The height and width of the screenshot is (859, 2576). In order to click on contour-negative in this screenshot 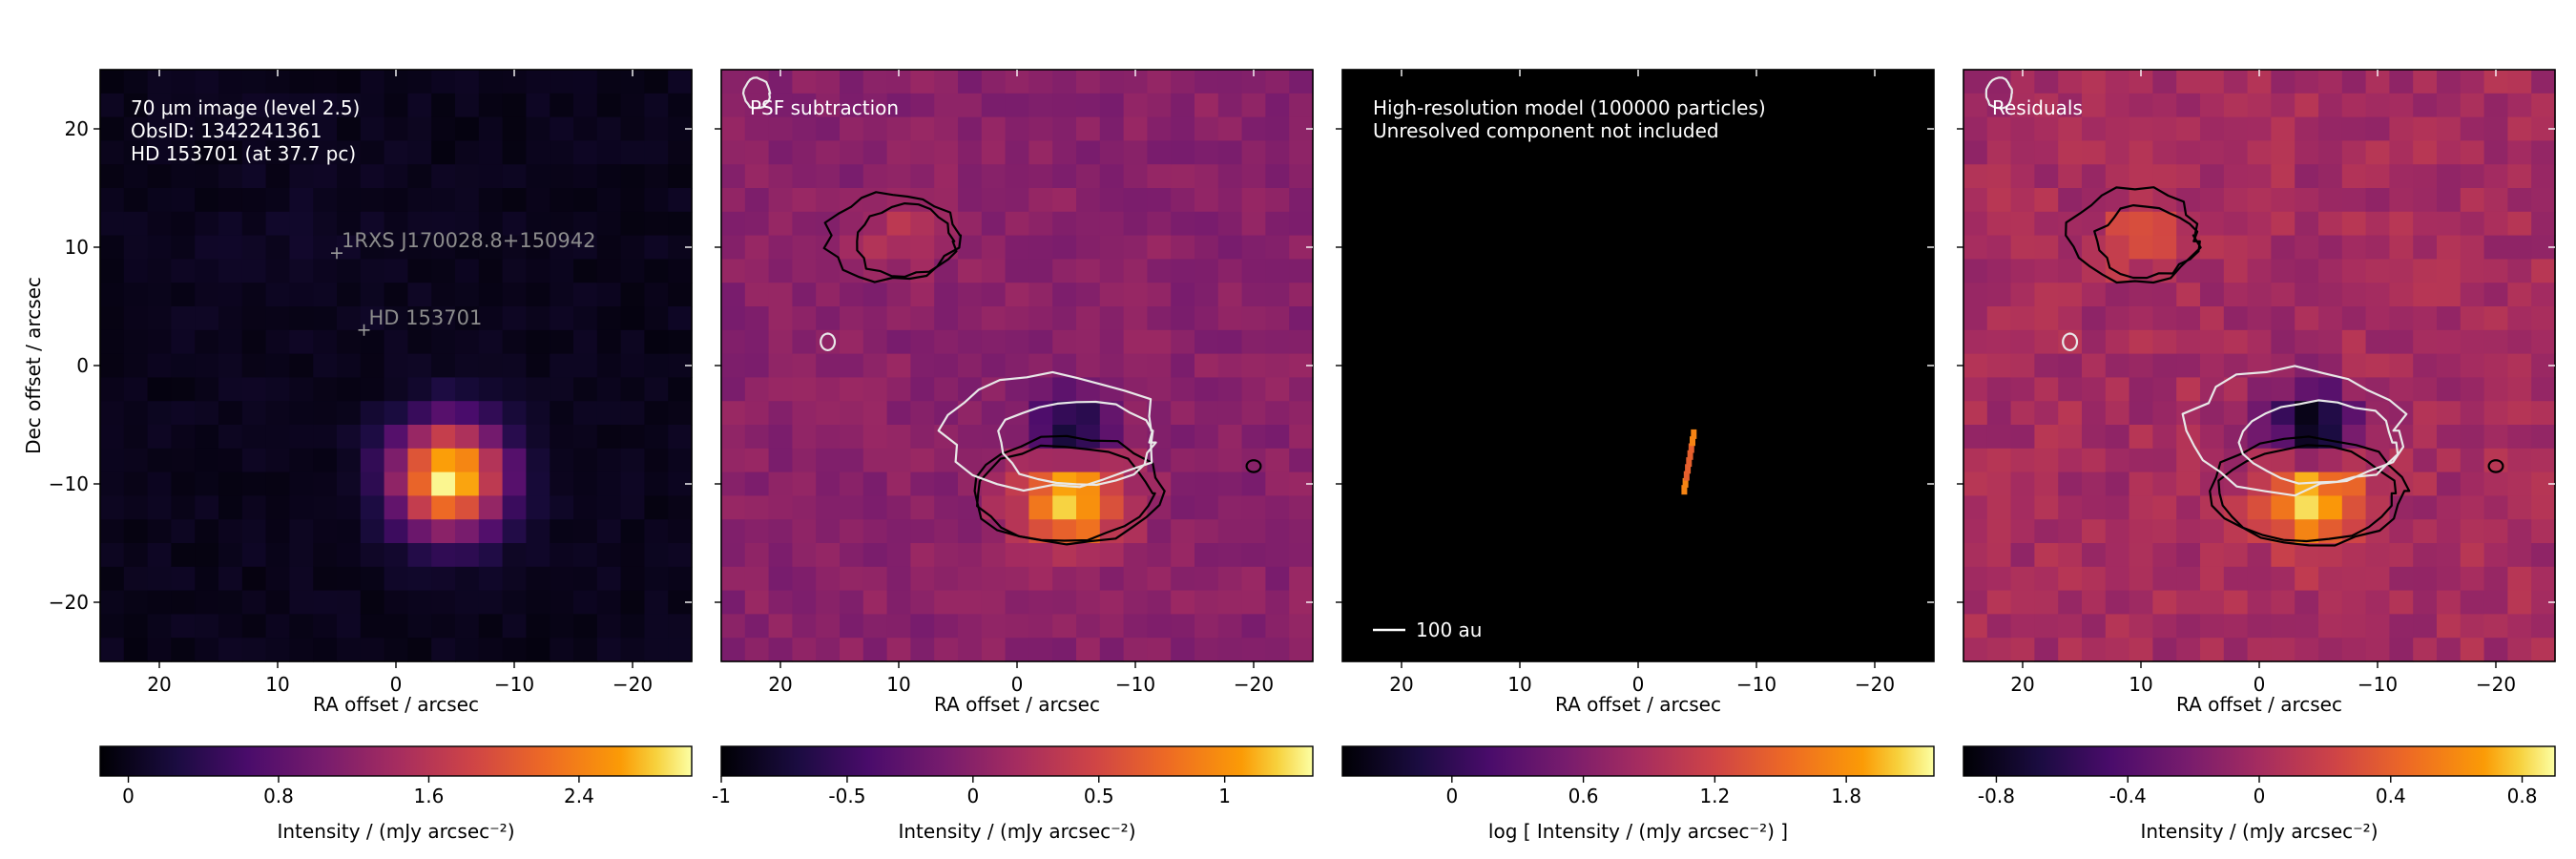, I will do `click(1045, 431)`.